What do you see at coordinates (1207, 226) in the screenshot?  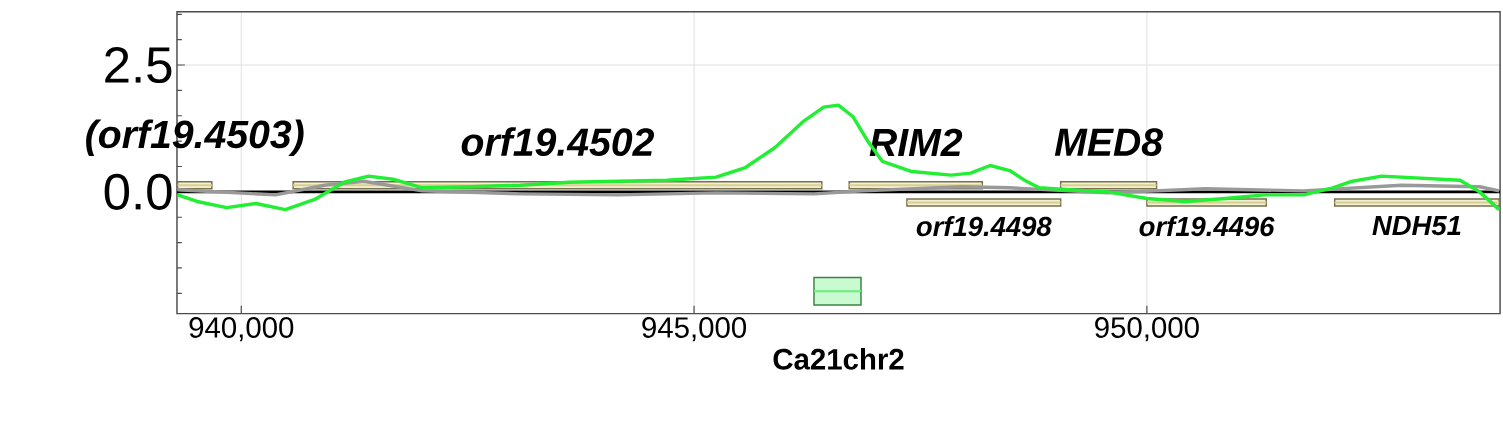 I see `series-label: orf19.4496` at bounding box center [1207, 226].